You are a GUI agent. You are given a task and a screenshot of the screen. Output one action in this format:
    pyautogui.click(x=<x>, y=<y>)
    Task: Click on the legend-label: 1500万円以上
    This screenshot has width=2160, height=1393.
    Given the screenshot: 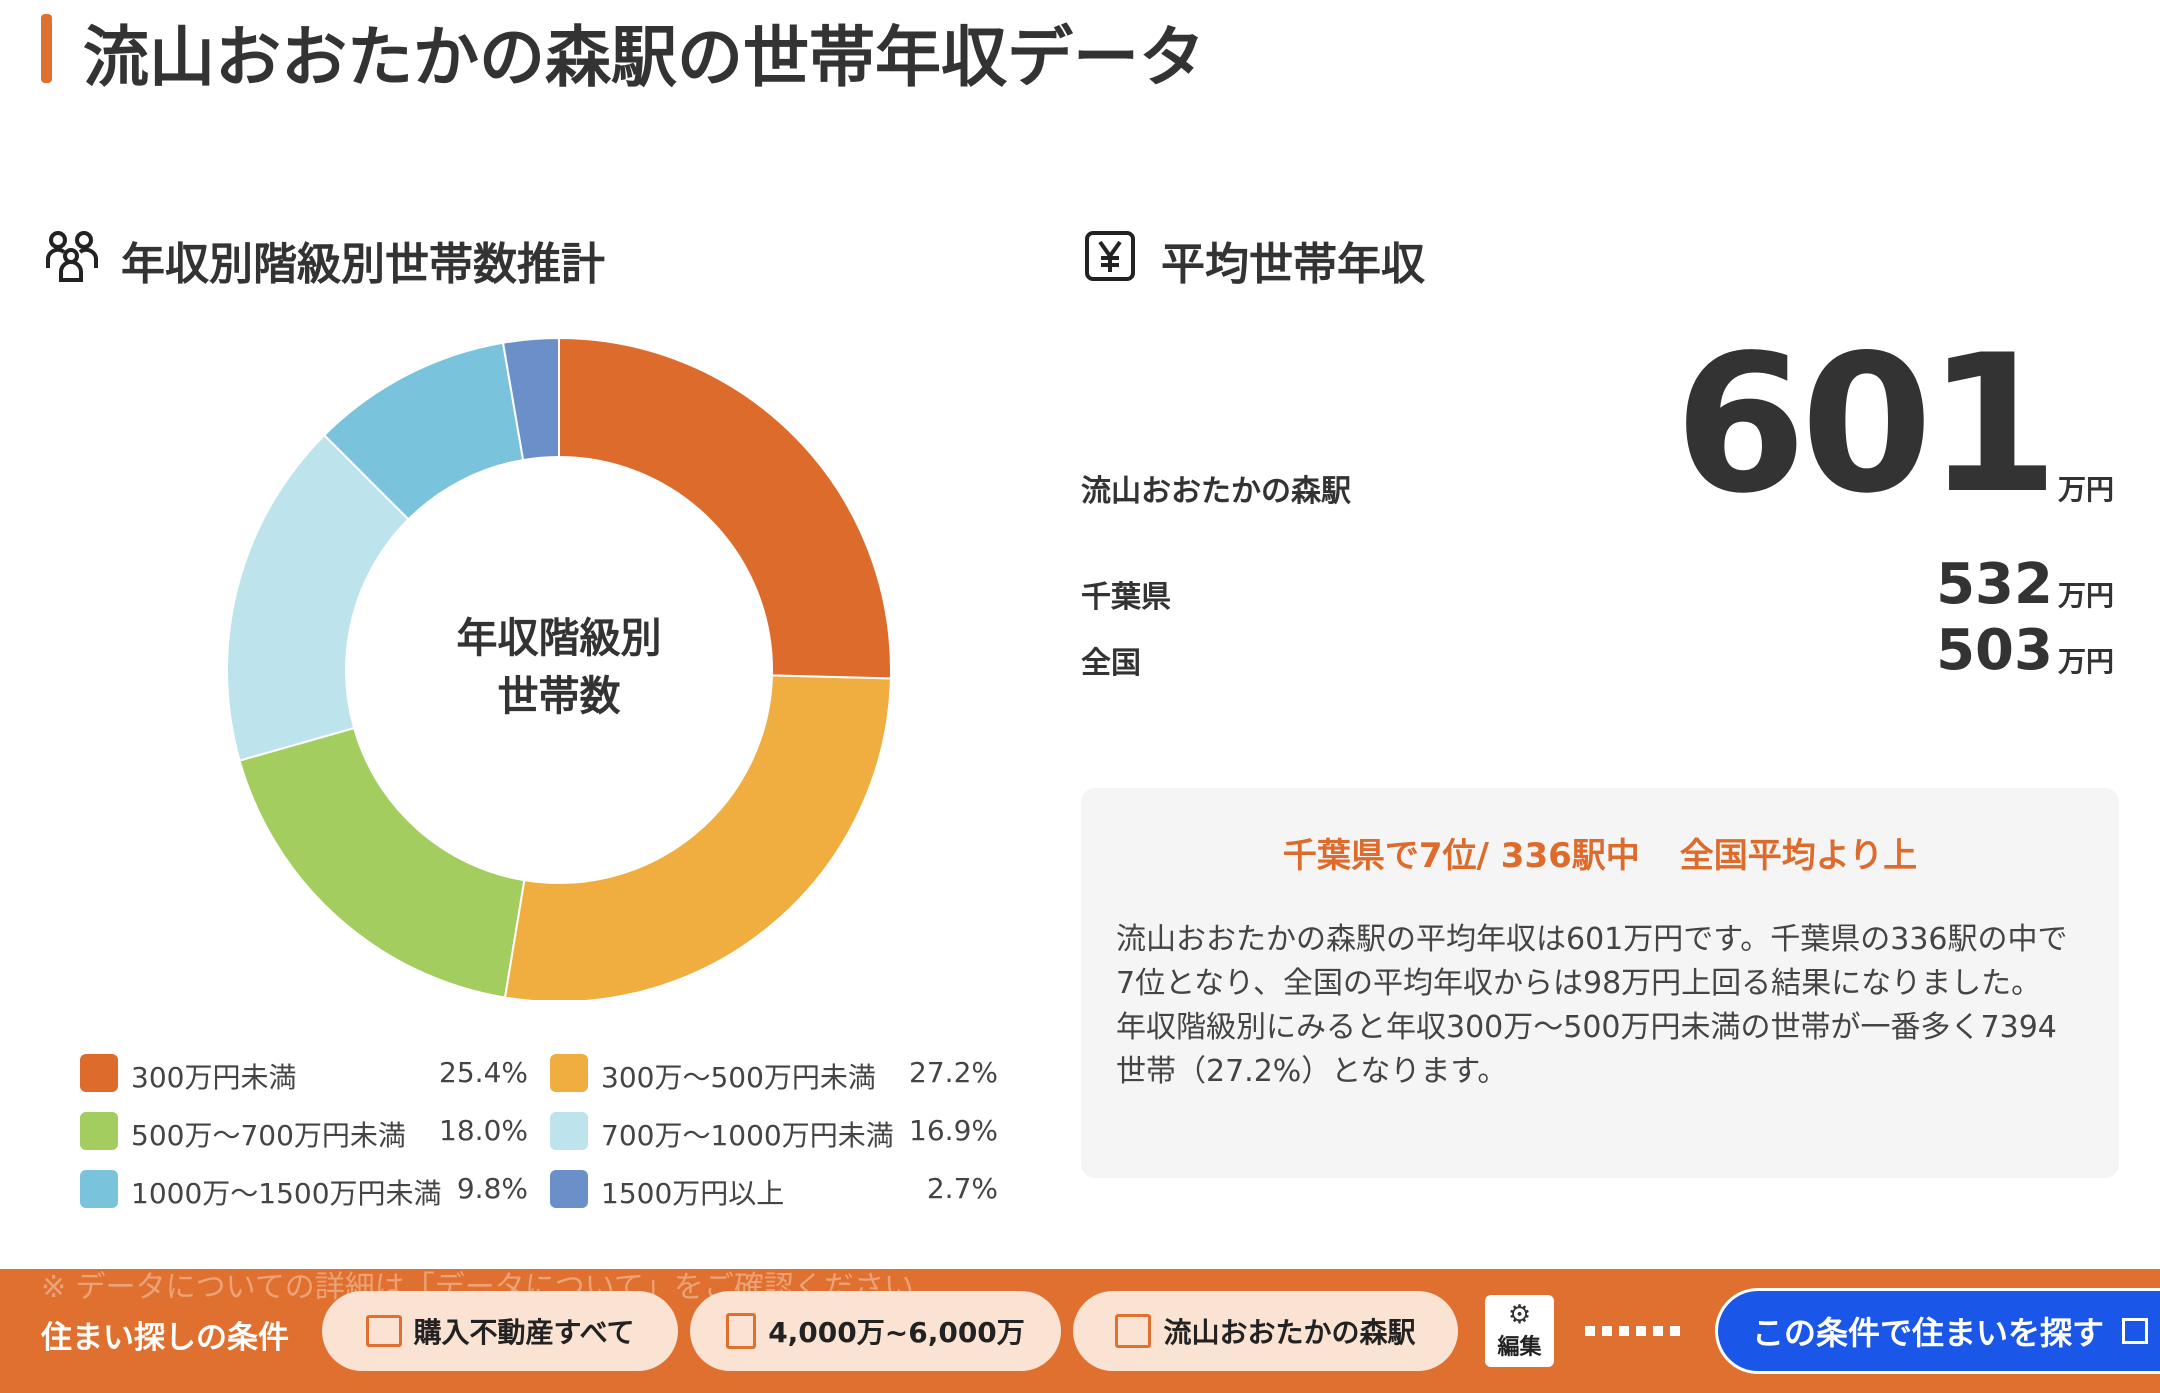 What is the action you would take?
    pyautogui.click(x=693, y=1193)
    